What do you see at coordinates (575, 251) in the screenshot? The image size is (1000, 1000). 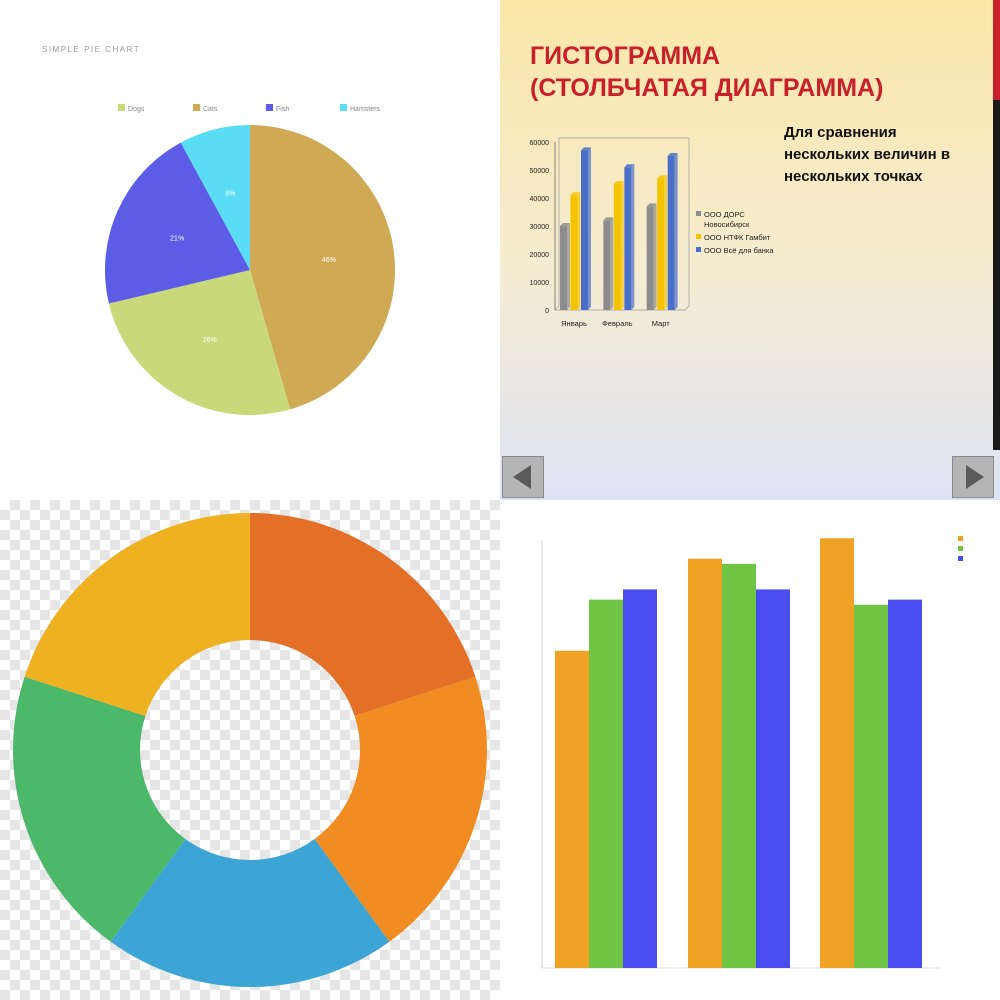 I see `bar-январь-2` at bounding box center [575, 251].